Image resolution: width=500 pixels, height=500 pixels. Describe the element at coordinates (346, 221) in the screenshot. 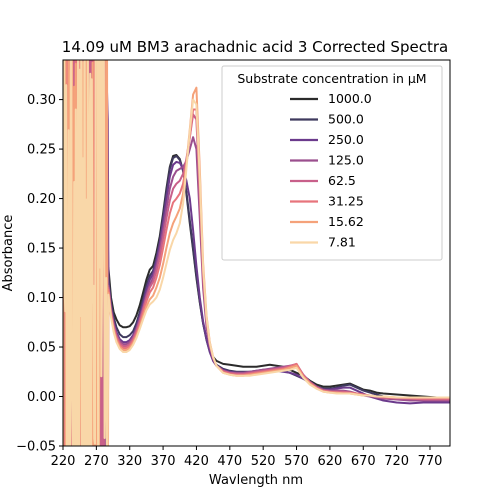

I see `legend-label: 15.62` at that location.